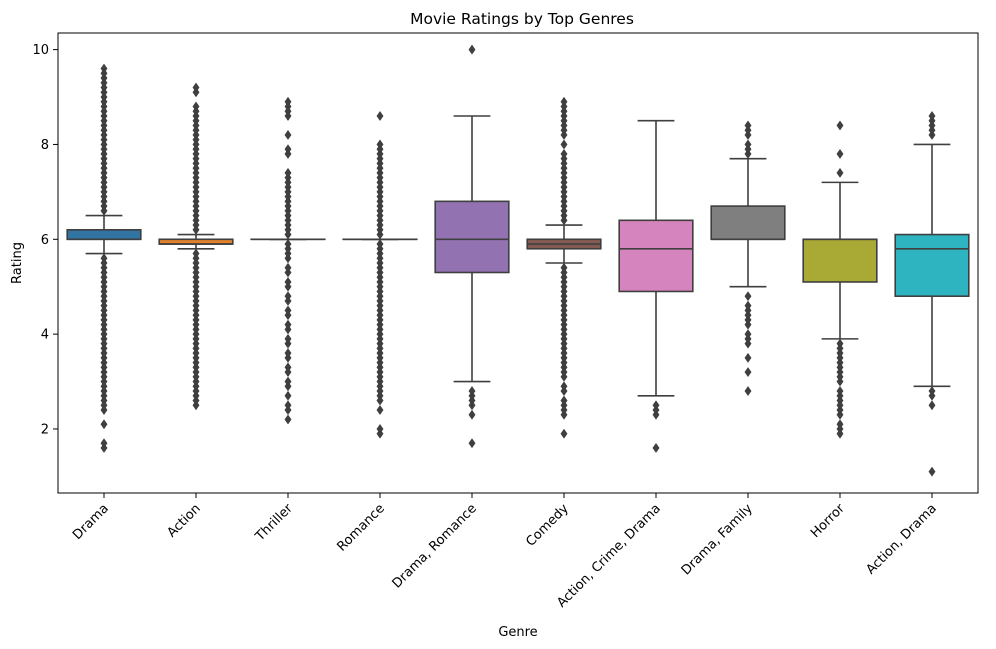 The height and width of the screenshot is (649, 996). What do you see at coordinates (91, 522) in the screenshot?
I see `x-tick-label: Drama` at bounding box center [91, 522].